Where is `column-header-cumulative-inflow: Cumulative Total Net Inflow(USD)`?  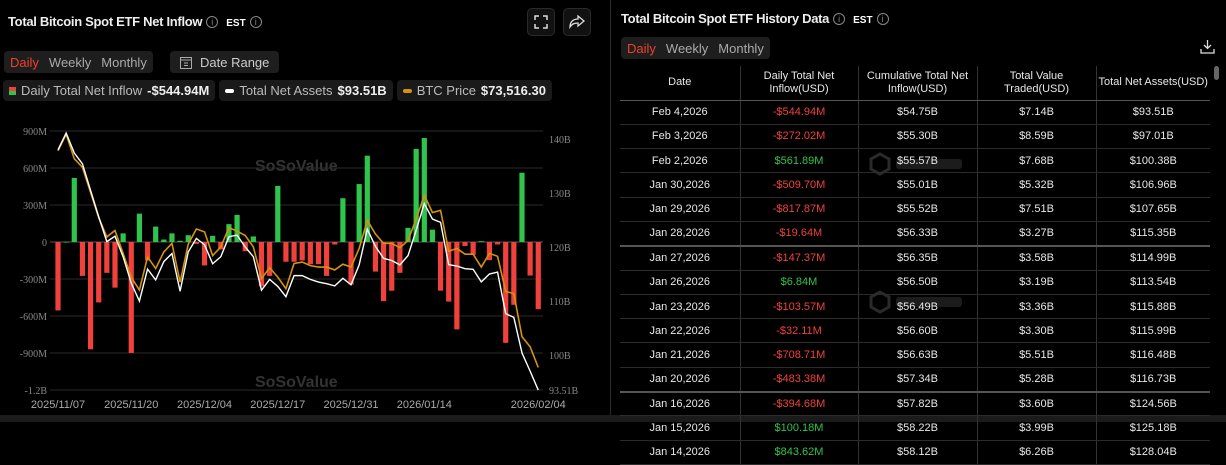 column-header-cumulative-inflow: Cumulative Total Net Inflow(USD) is located at coordinates (918, 83).